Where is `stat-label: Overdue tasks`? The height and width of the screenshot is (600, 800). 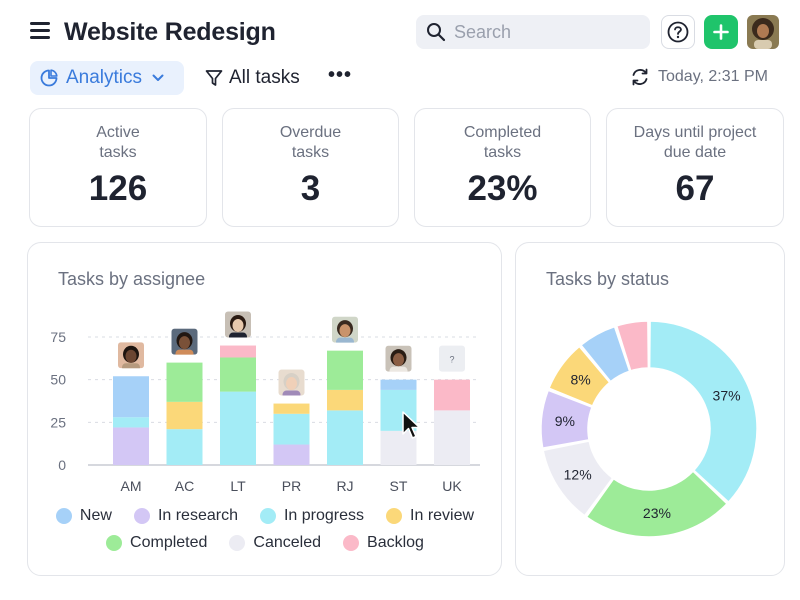 stat-label: Overdue tasks is located at coordinates (310, 142).